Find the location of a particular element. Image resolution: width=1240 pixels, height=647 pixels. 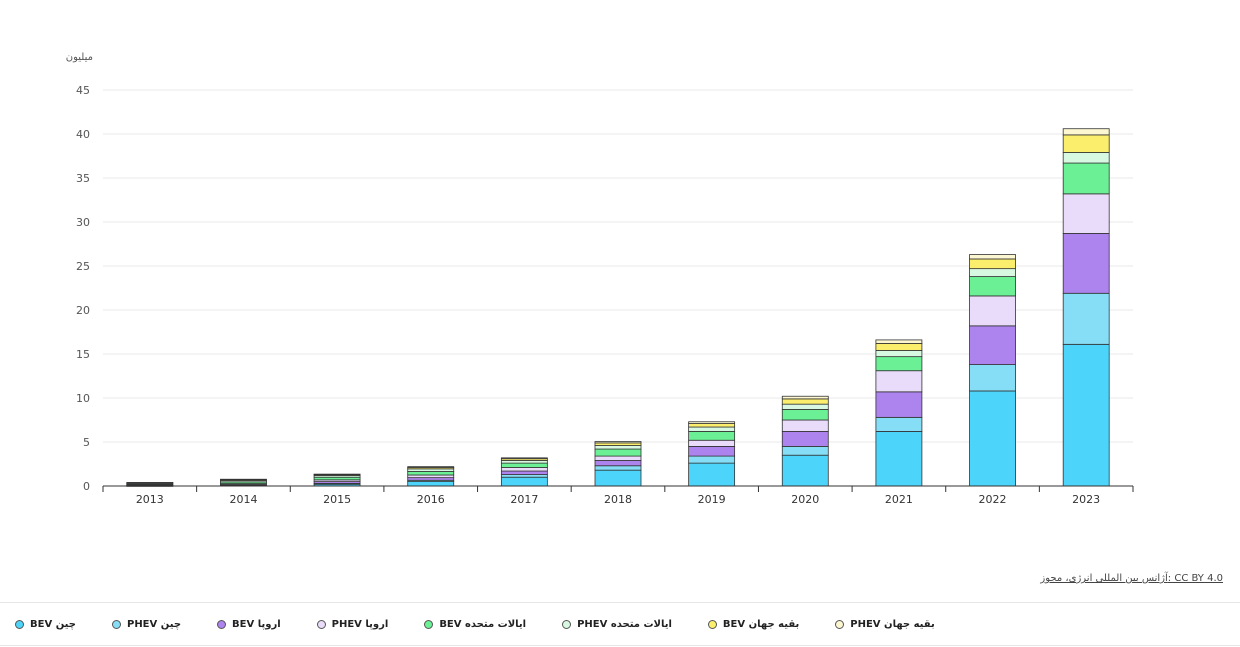

legend-item: BEV اروپا is located at coordinates (249, 624).